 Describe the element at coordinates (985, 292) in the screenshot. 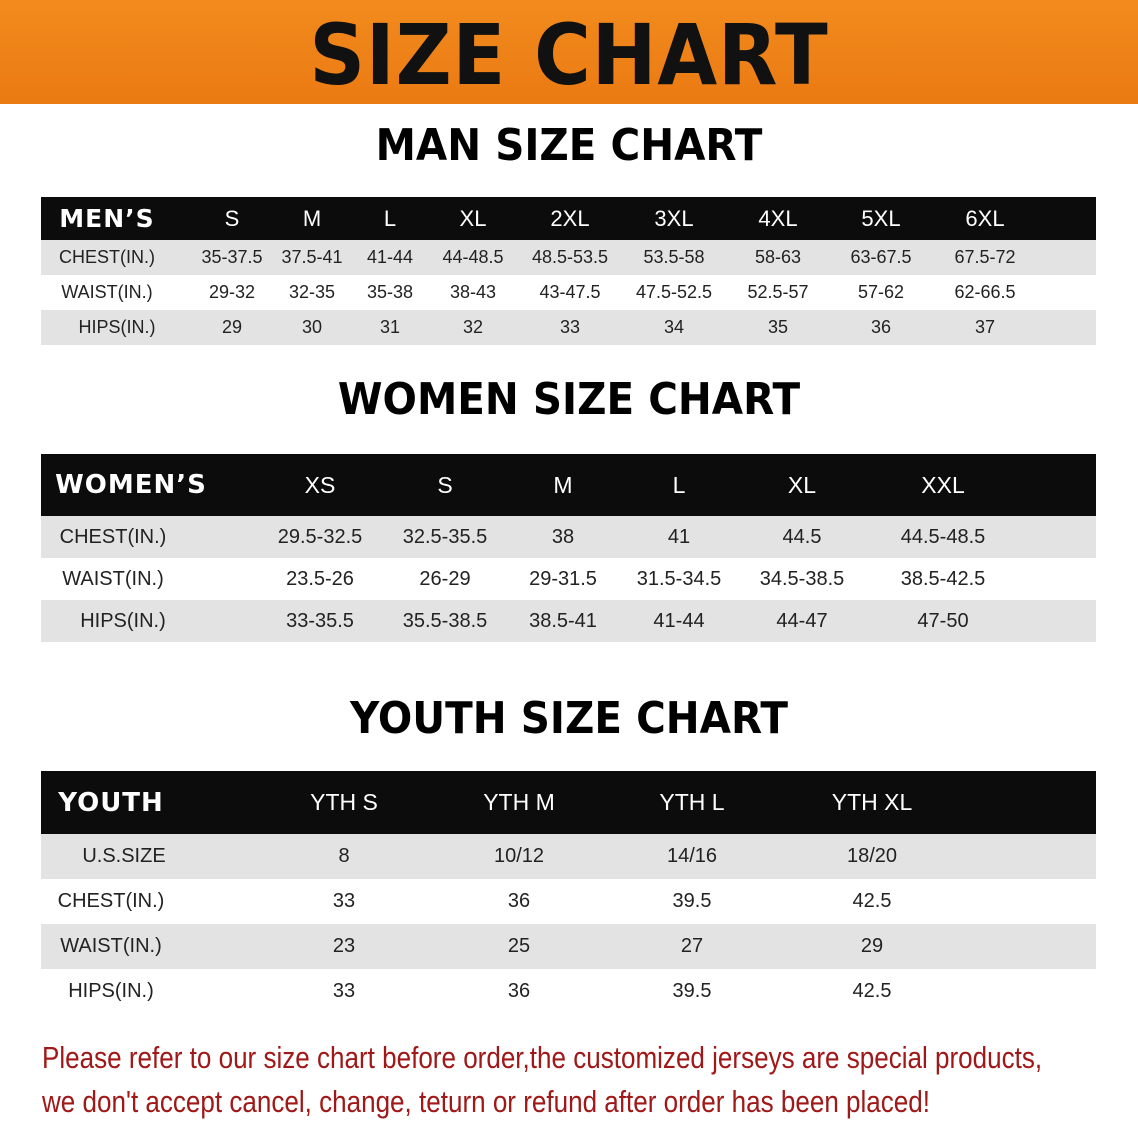

I see `measurement-value: 62-66.5` at that location.